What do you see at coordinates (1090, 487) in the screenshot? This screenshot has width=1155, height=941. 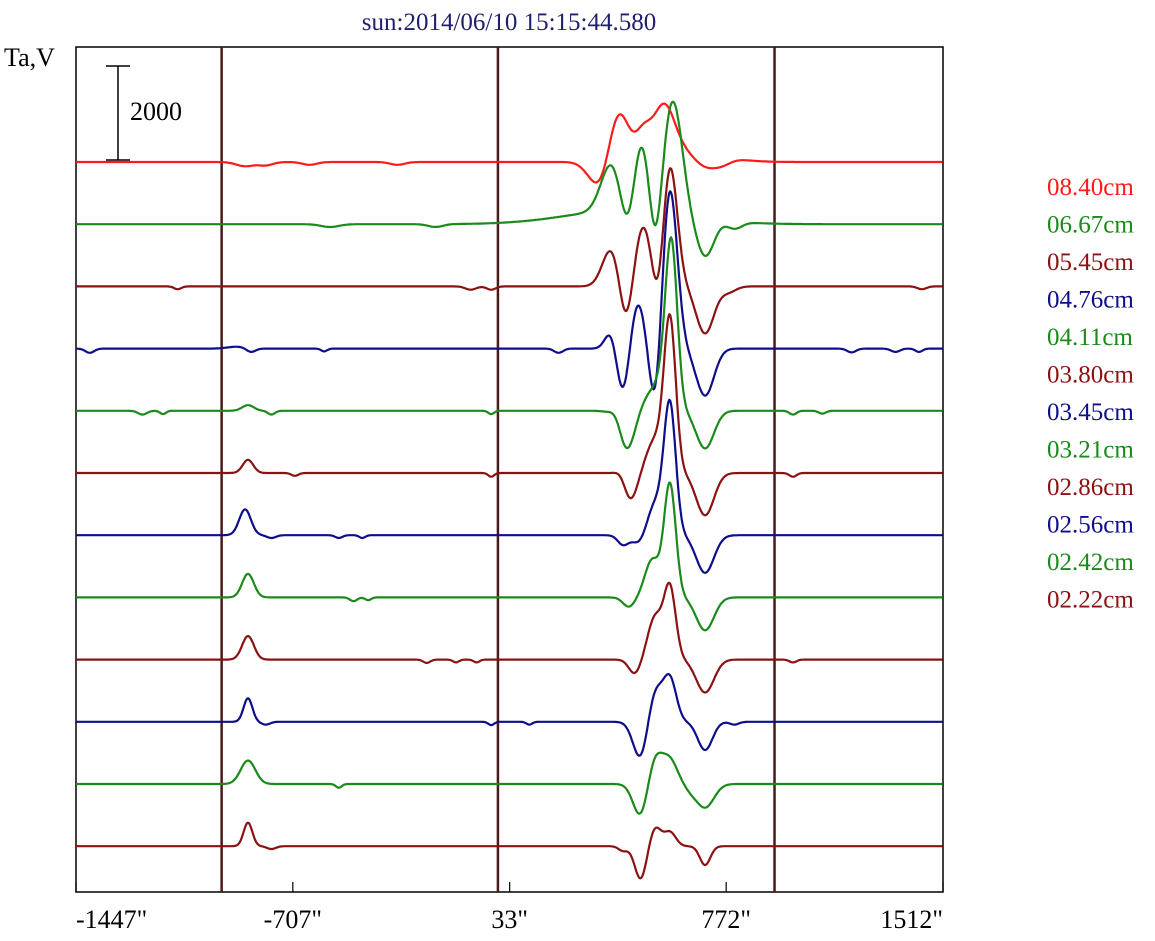 I see `legend-item-02.86cm: 02.86cm` at bounding box center [1090, 487].